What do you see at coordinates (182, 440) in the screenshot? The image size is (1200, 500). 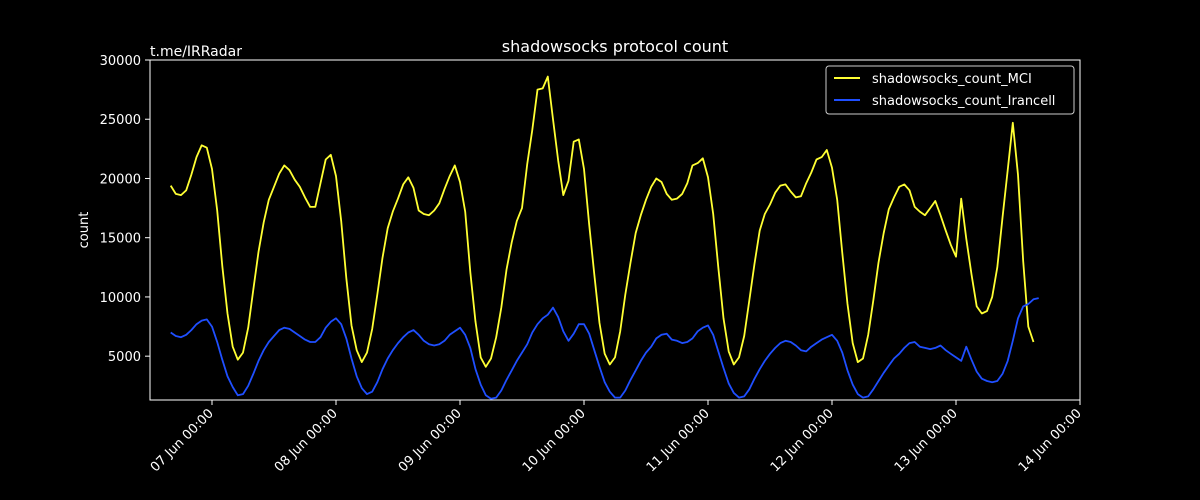 I see `x-tick-label: 07 Jun 00:00` at bounding box center [182, 440].